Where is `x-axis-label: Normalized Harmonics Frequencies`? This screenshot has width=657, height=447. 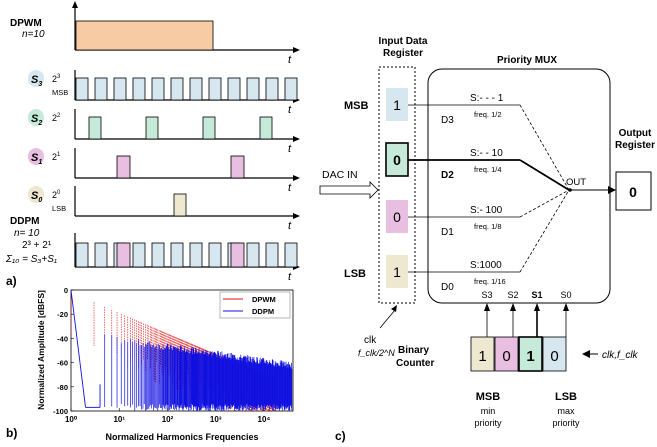
x-axis-label: Normalized Harmonics Frequencies is located at coordinates (181, 437).